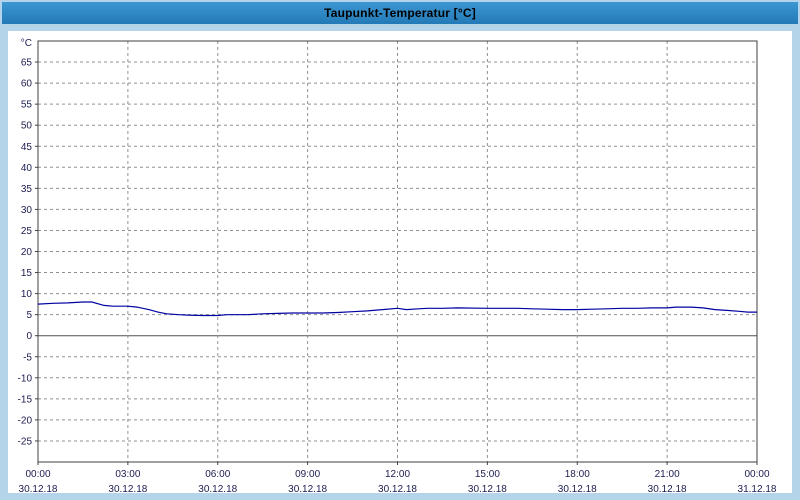 The height and width of the screenshot is (500, 800). What do you see at coordinates (27, 252) in the screenshot?
I see `svg-text: 20` at bounding box center [27, 252].